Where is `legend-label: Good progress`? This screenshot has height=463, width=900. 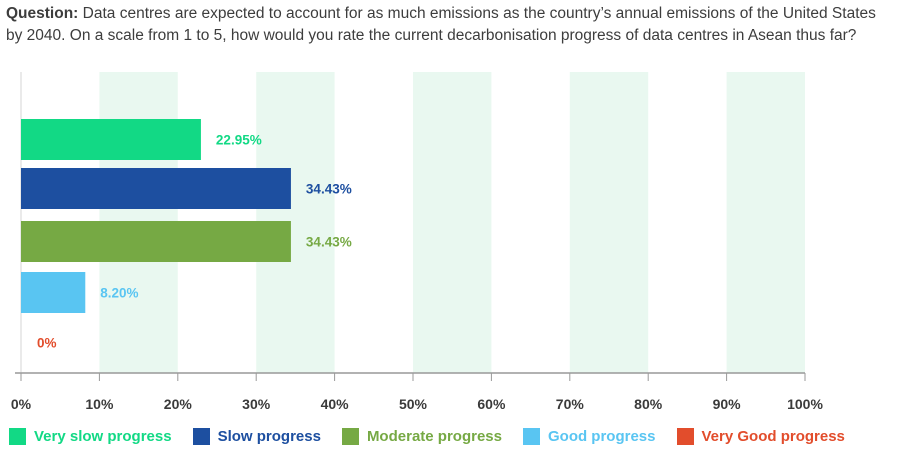 legend-label: Good progress is located at coordinates (601, 436).